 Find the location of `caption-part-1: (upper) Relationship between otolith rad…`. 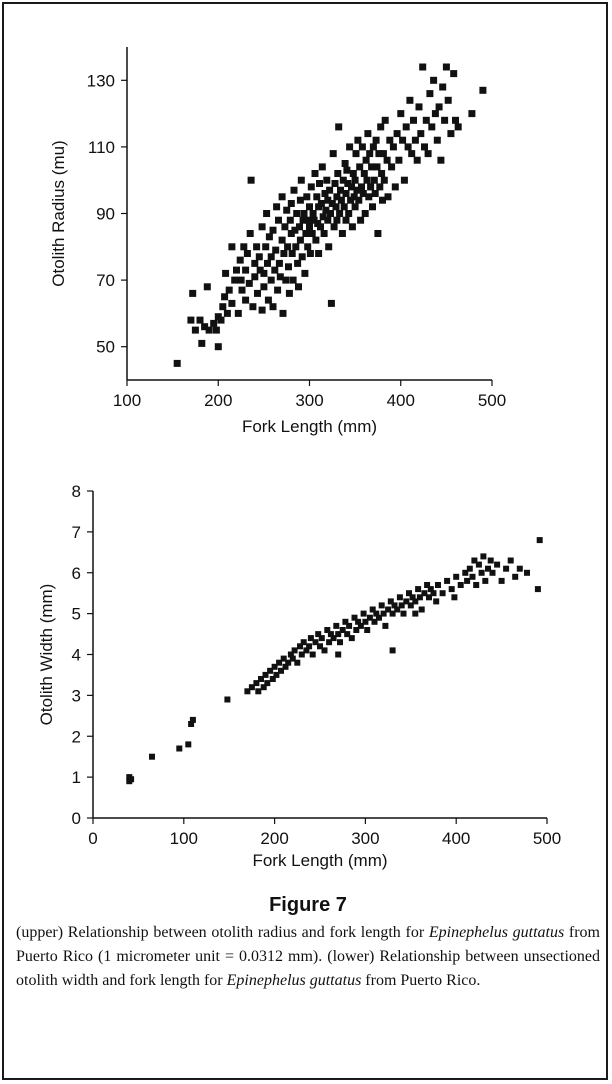

caption-part-1: (upper) Relationship between otolith rad… is located at coordinates (222, 932).